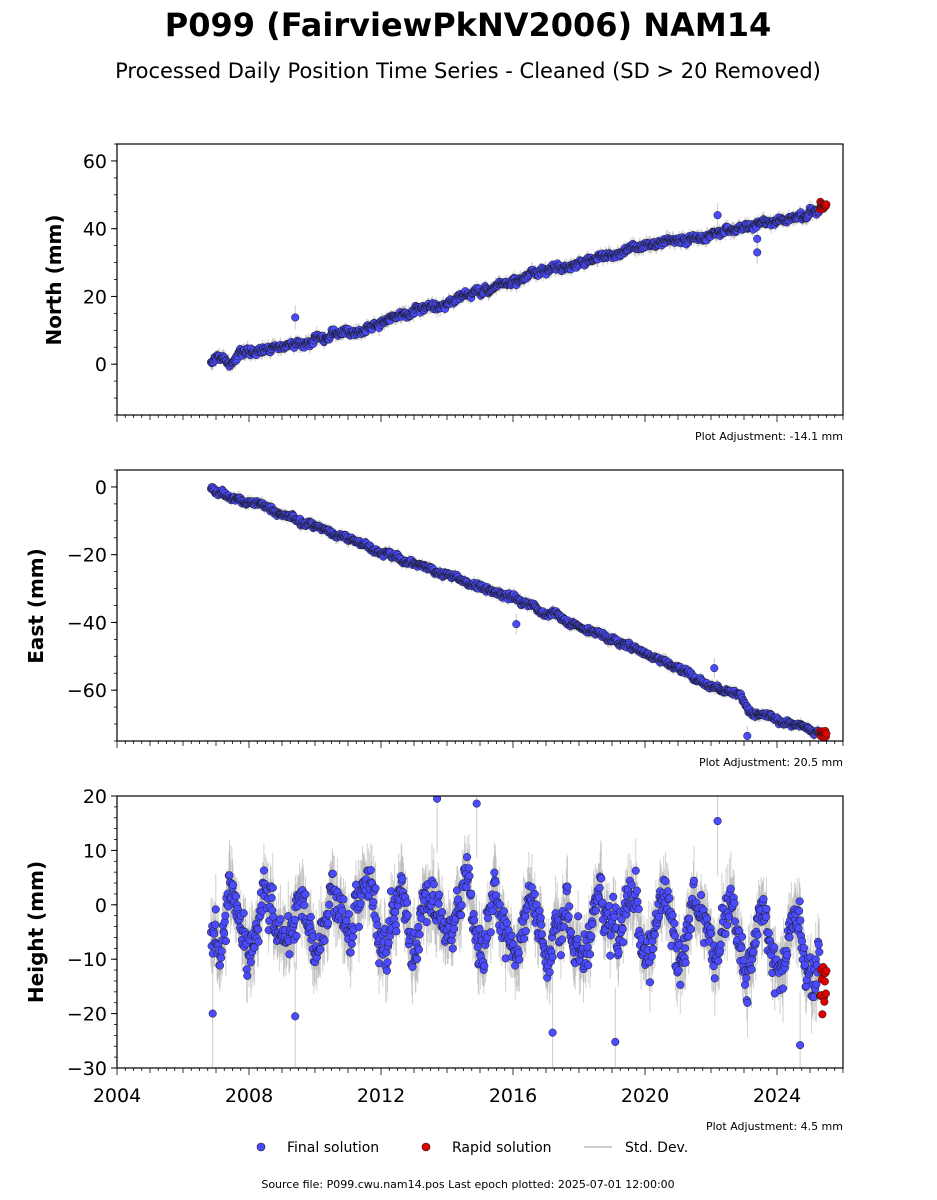  I want to click on y-tick-label: 60, so click(95, 162).